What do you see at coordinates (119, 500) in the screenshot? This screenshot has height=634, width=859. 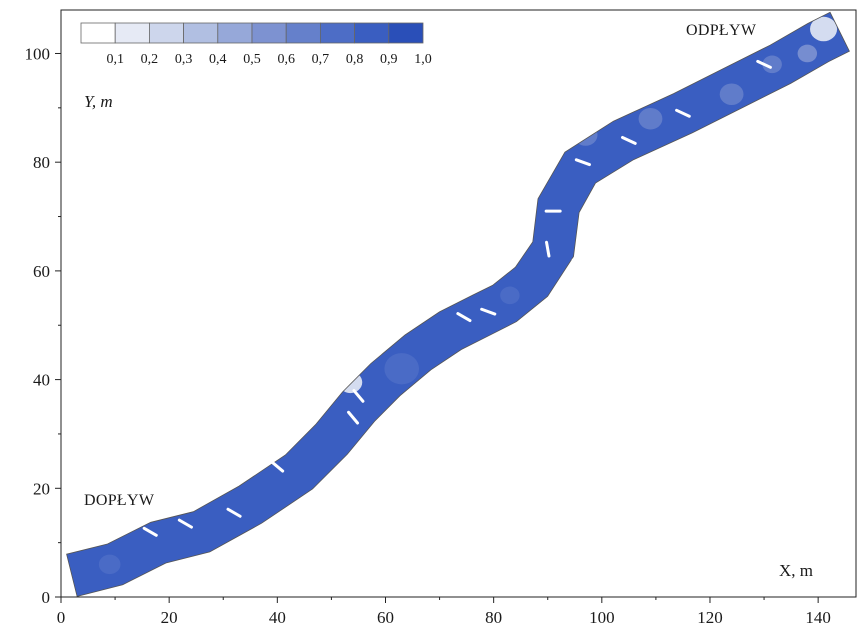 I see `annotation-inflow: DOPŁYW` at bounding box center [119, 500].